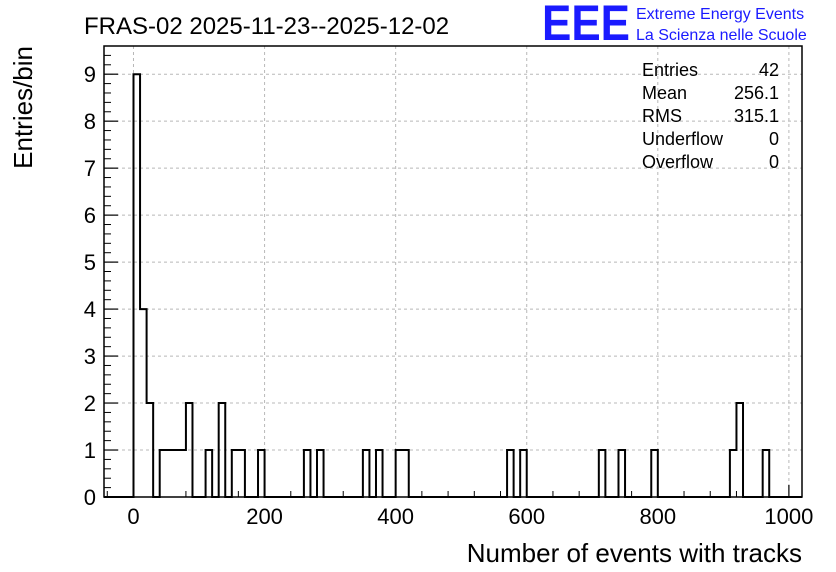  Describe the element at coordinates (788, 516) in the screenshot. I see `x-tick-label: 1000` at that location.